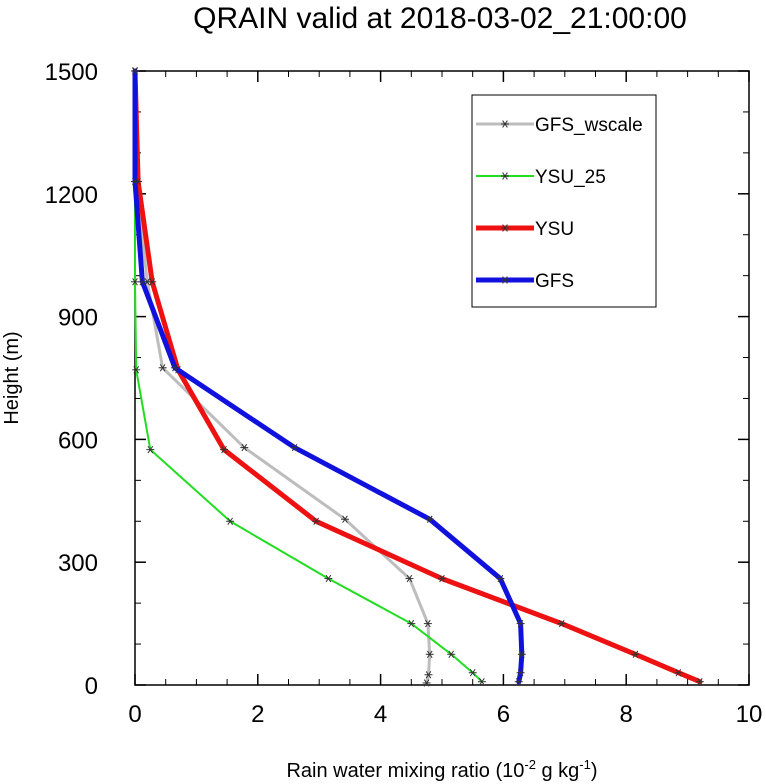  What do you see at coordinates (557, 771) in the screenshot?
I see `x-axis-label-mid: g kg` at bounding box center [557, 771].